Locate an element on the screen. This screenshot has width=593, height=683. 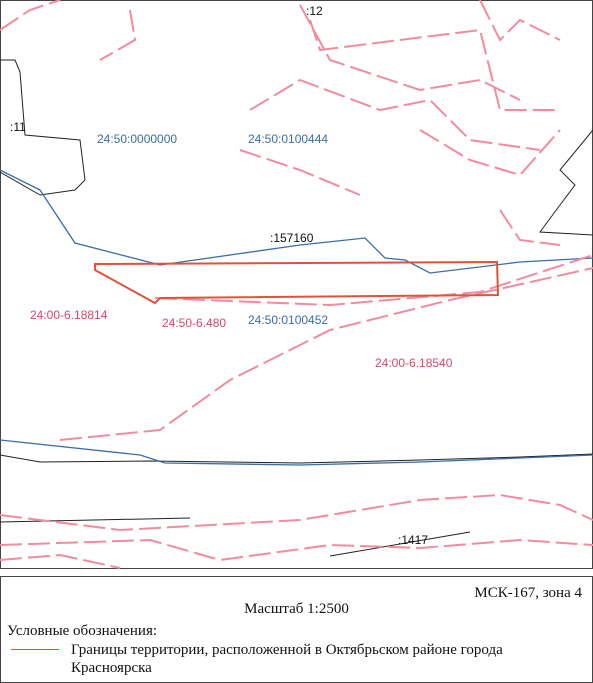
map-label: 24:50-6.480 is located at coordinates (194, 323).